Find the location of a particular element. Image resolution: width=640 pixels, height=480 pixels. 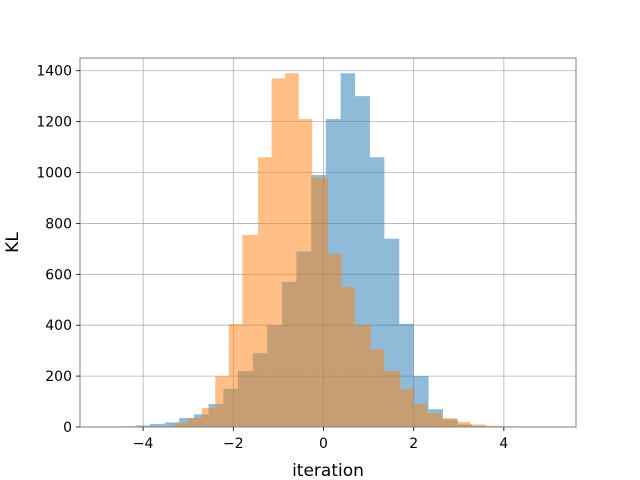

x-axis-label: iteration is located at coordinates (328, 470).